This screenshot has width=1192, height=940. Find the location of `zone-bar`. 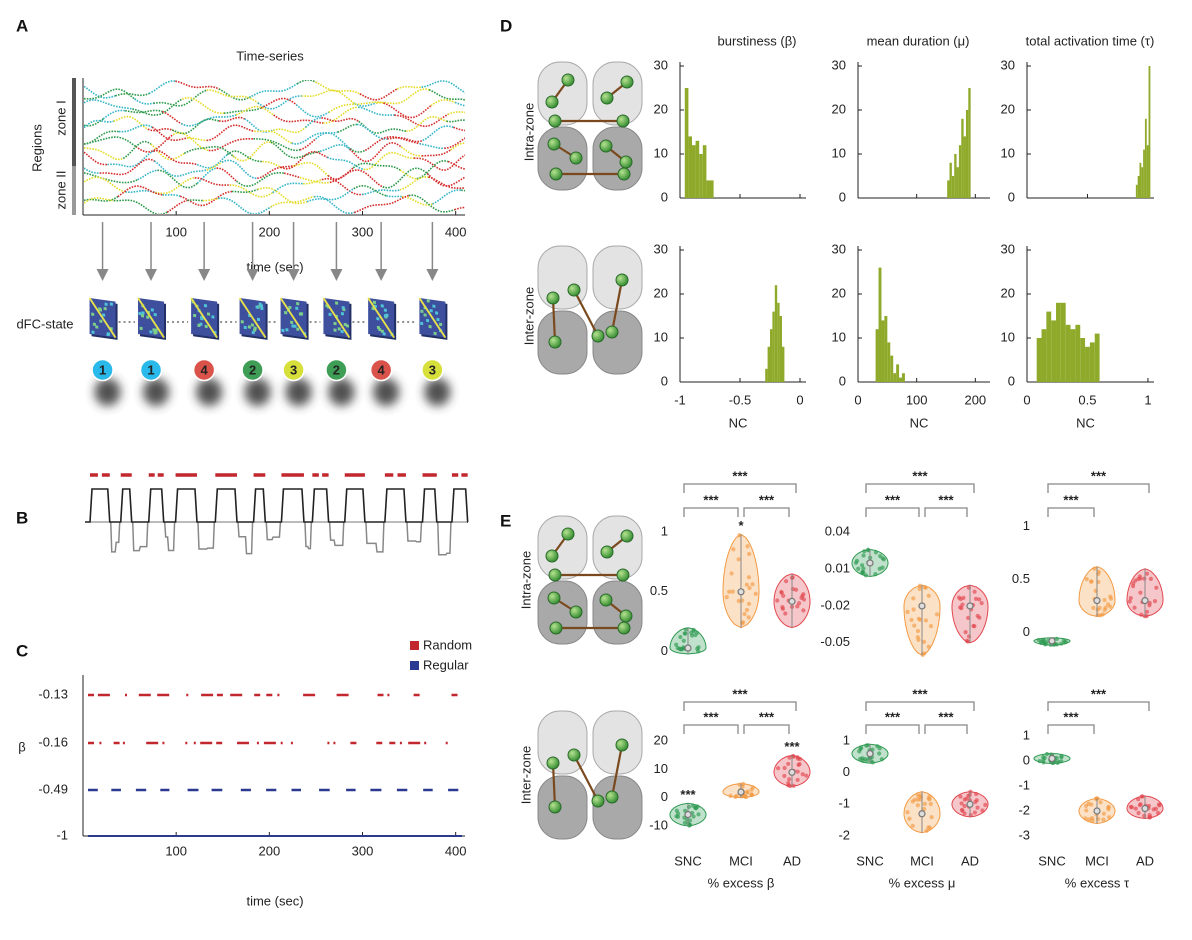

zone-bar is located at coordinates (74, 122).